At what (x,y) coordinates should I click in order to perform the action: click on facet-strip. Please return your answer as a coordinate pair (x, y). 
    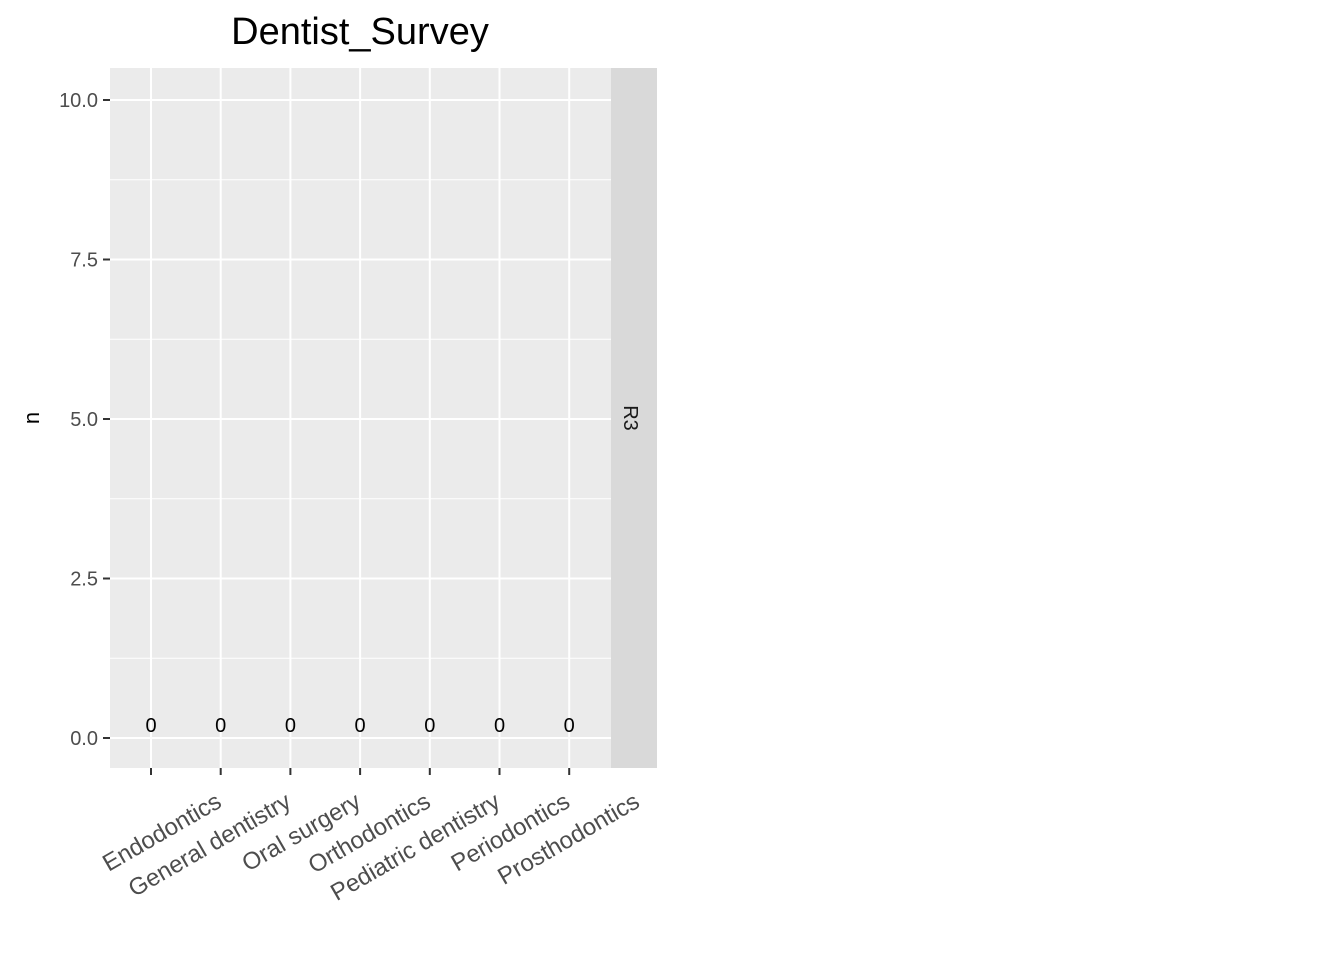
    Looking at the image, I should click on (634, 418).